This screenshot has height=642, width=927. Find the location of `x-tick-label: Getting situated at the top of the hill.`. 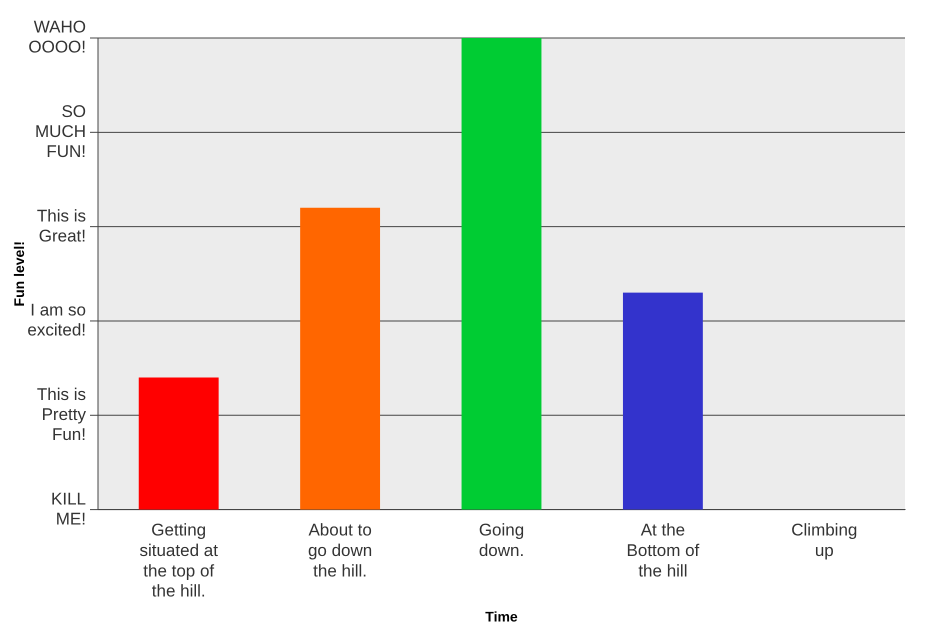

x-tick-label: Getting situated at the top of the hill. is located at coordinates (178, 560).